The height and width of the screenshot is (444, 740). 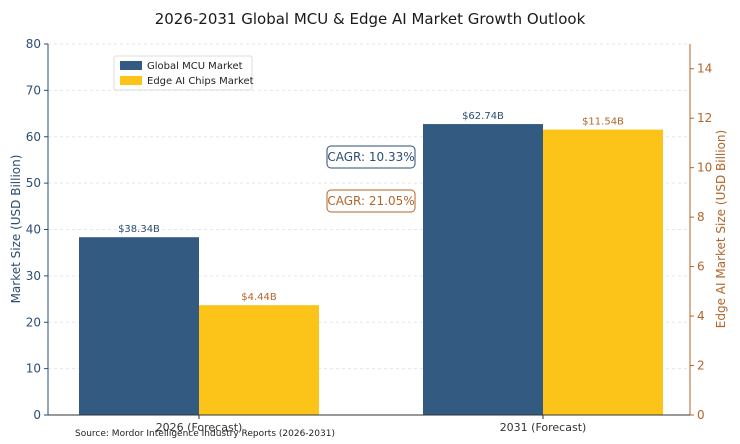 What do you see at coordinates (259, 297) in the screenshot?
I see `data-label-edge-ai: $4.44B` at bounding box center [259, 297].